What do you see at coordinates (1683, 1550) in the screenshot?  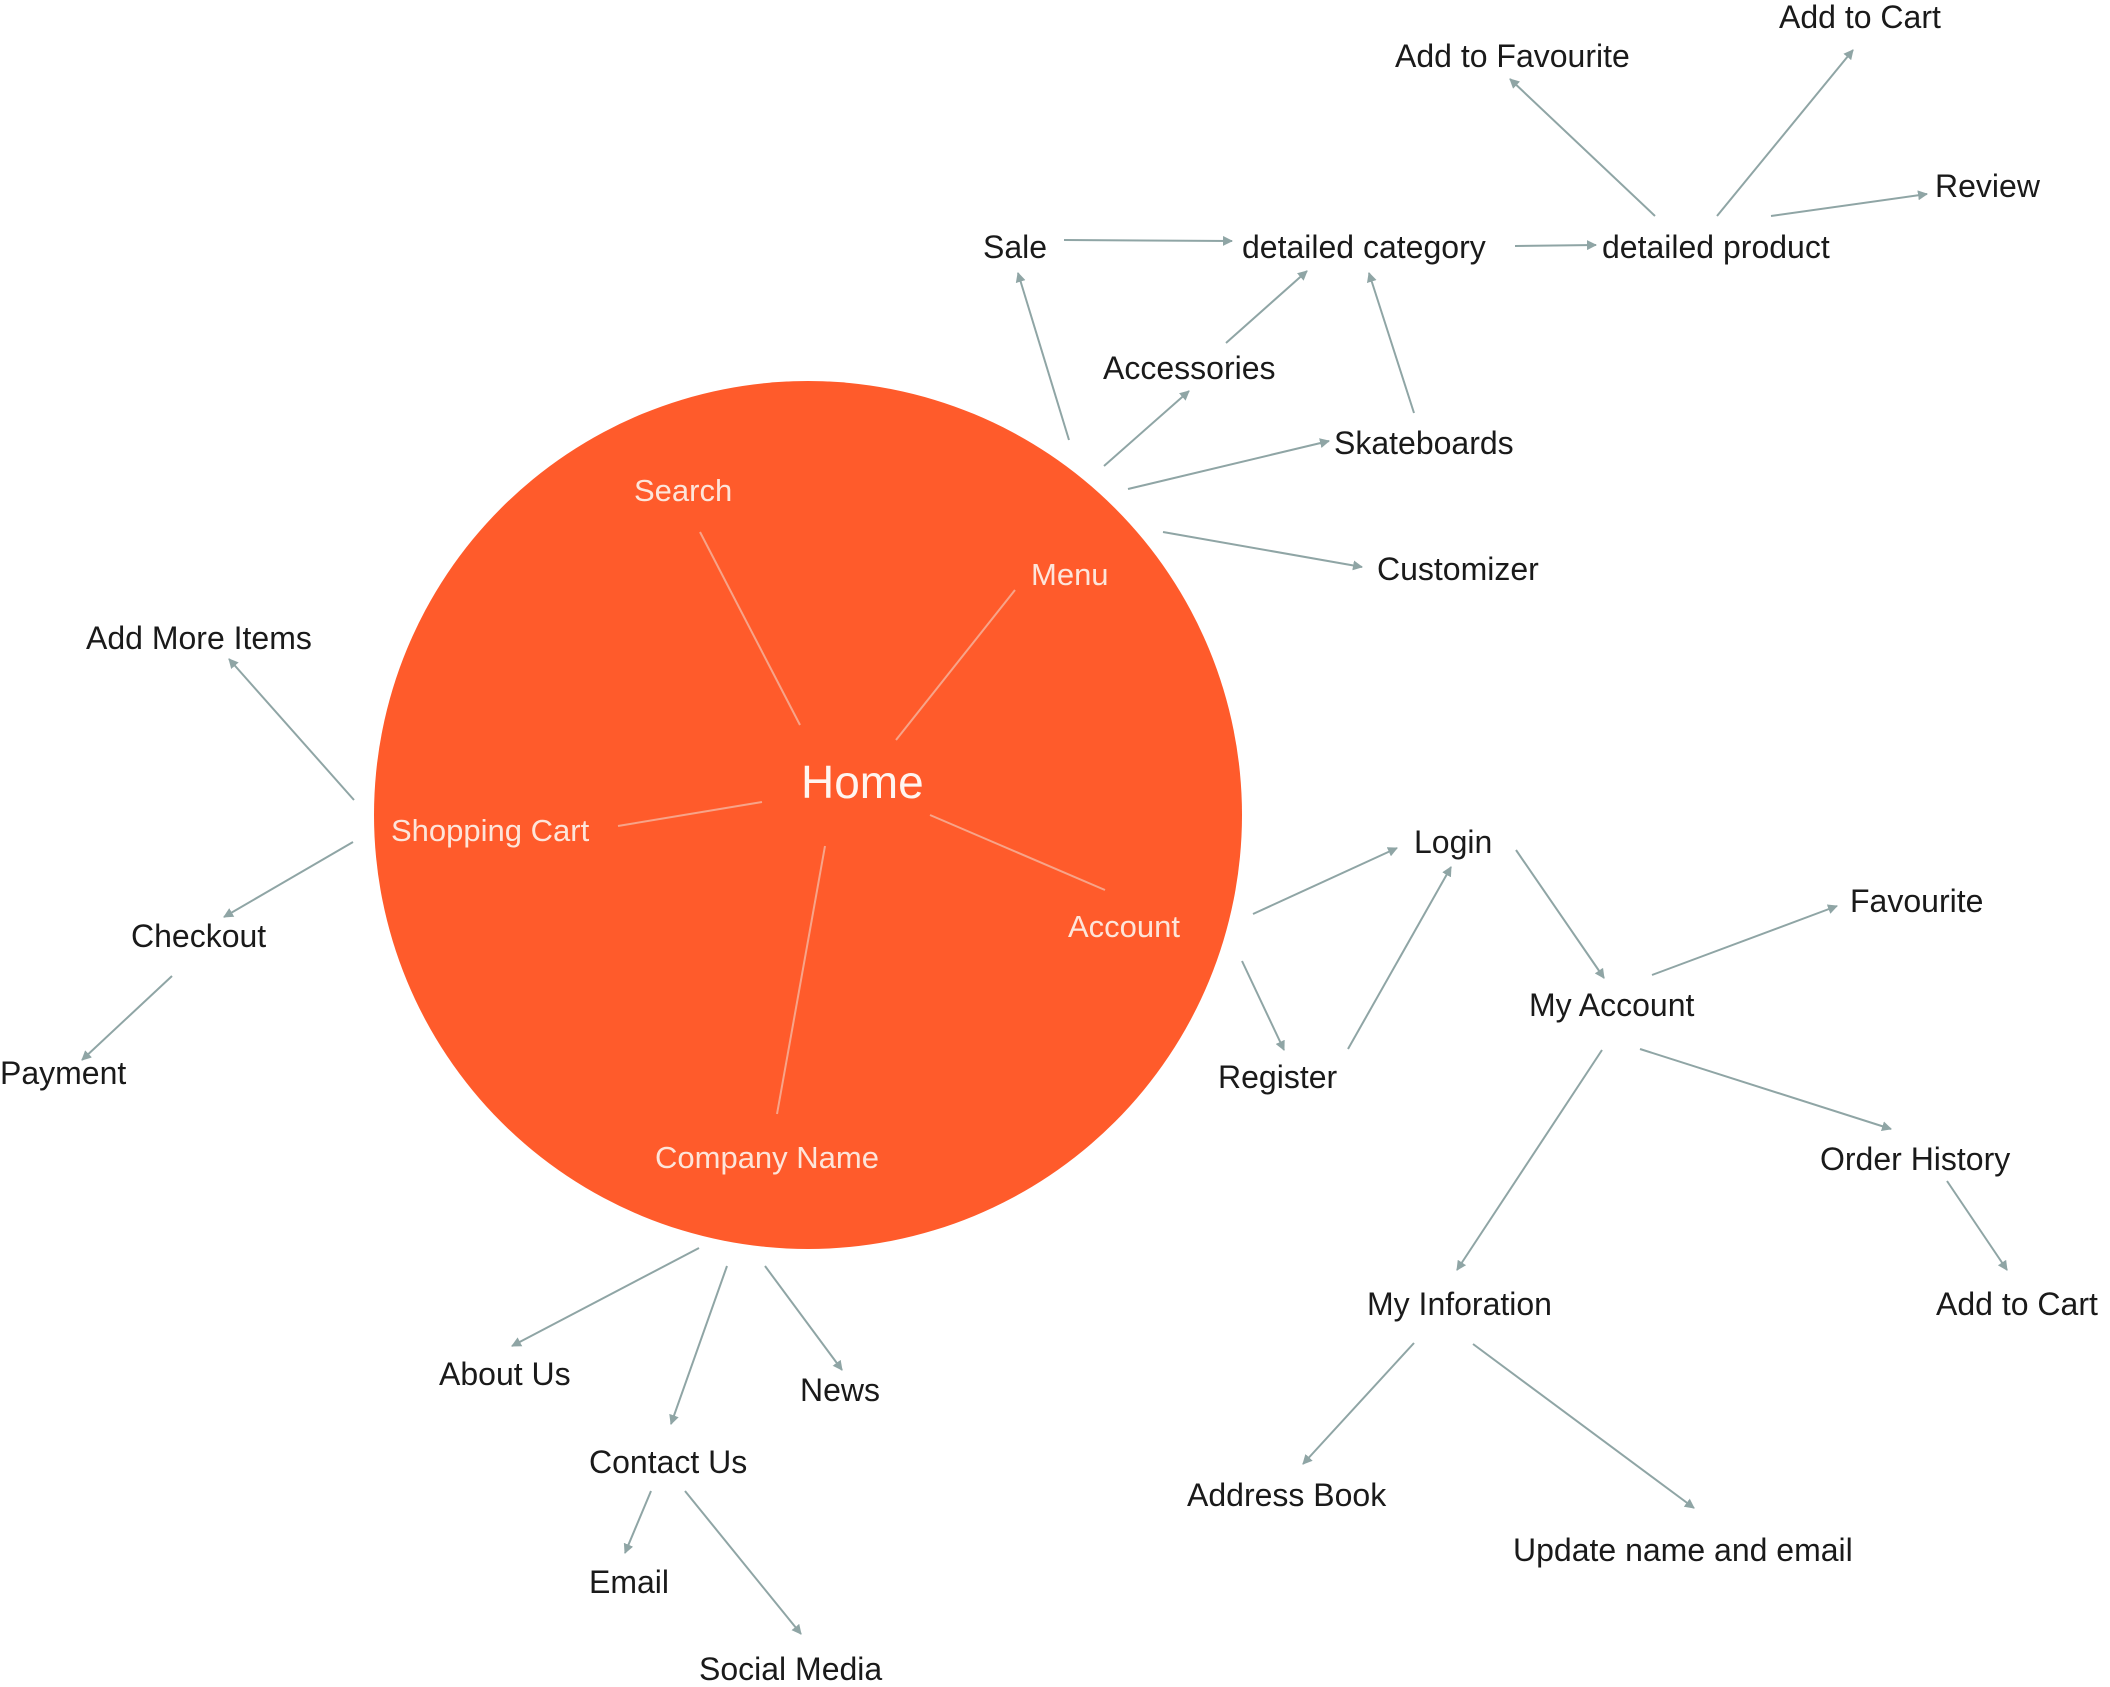 I see `update-name-email-label: Update name and email` at bounding box center [1683, 1550].